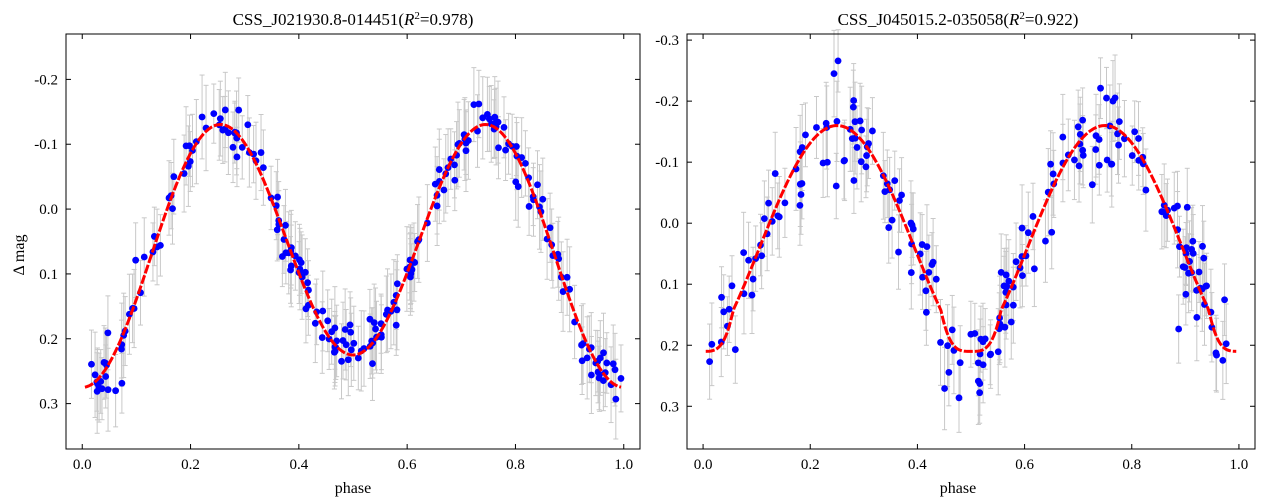  What do you see at coordinates (810, 465) in the screenshot?
I see `x-tick-label: 0.2` at bounding box center [810, 465].